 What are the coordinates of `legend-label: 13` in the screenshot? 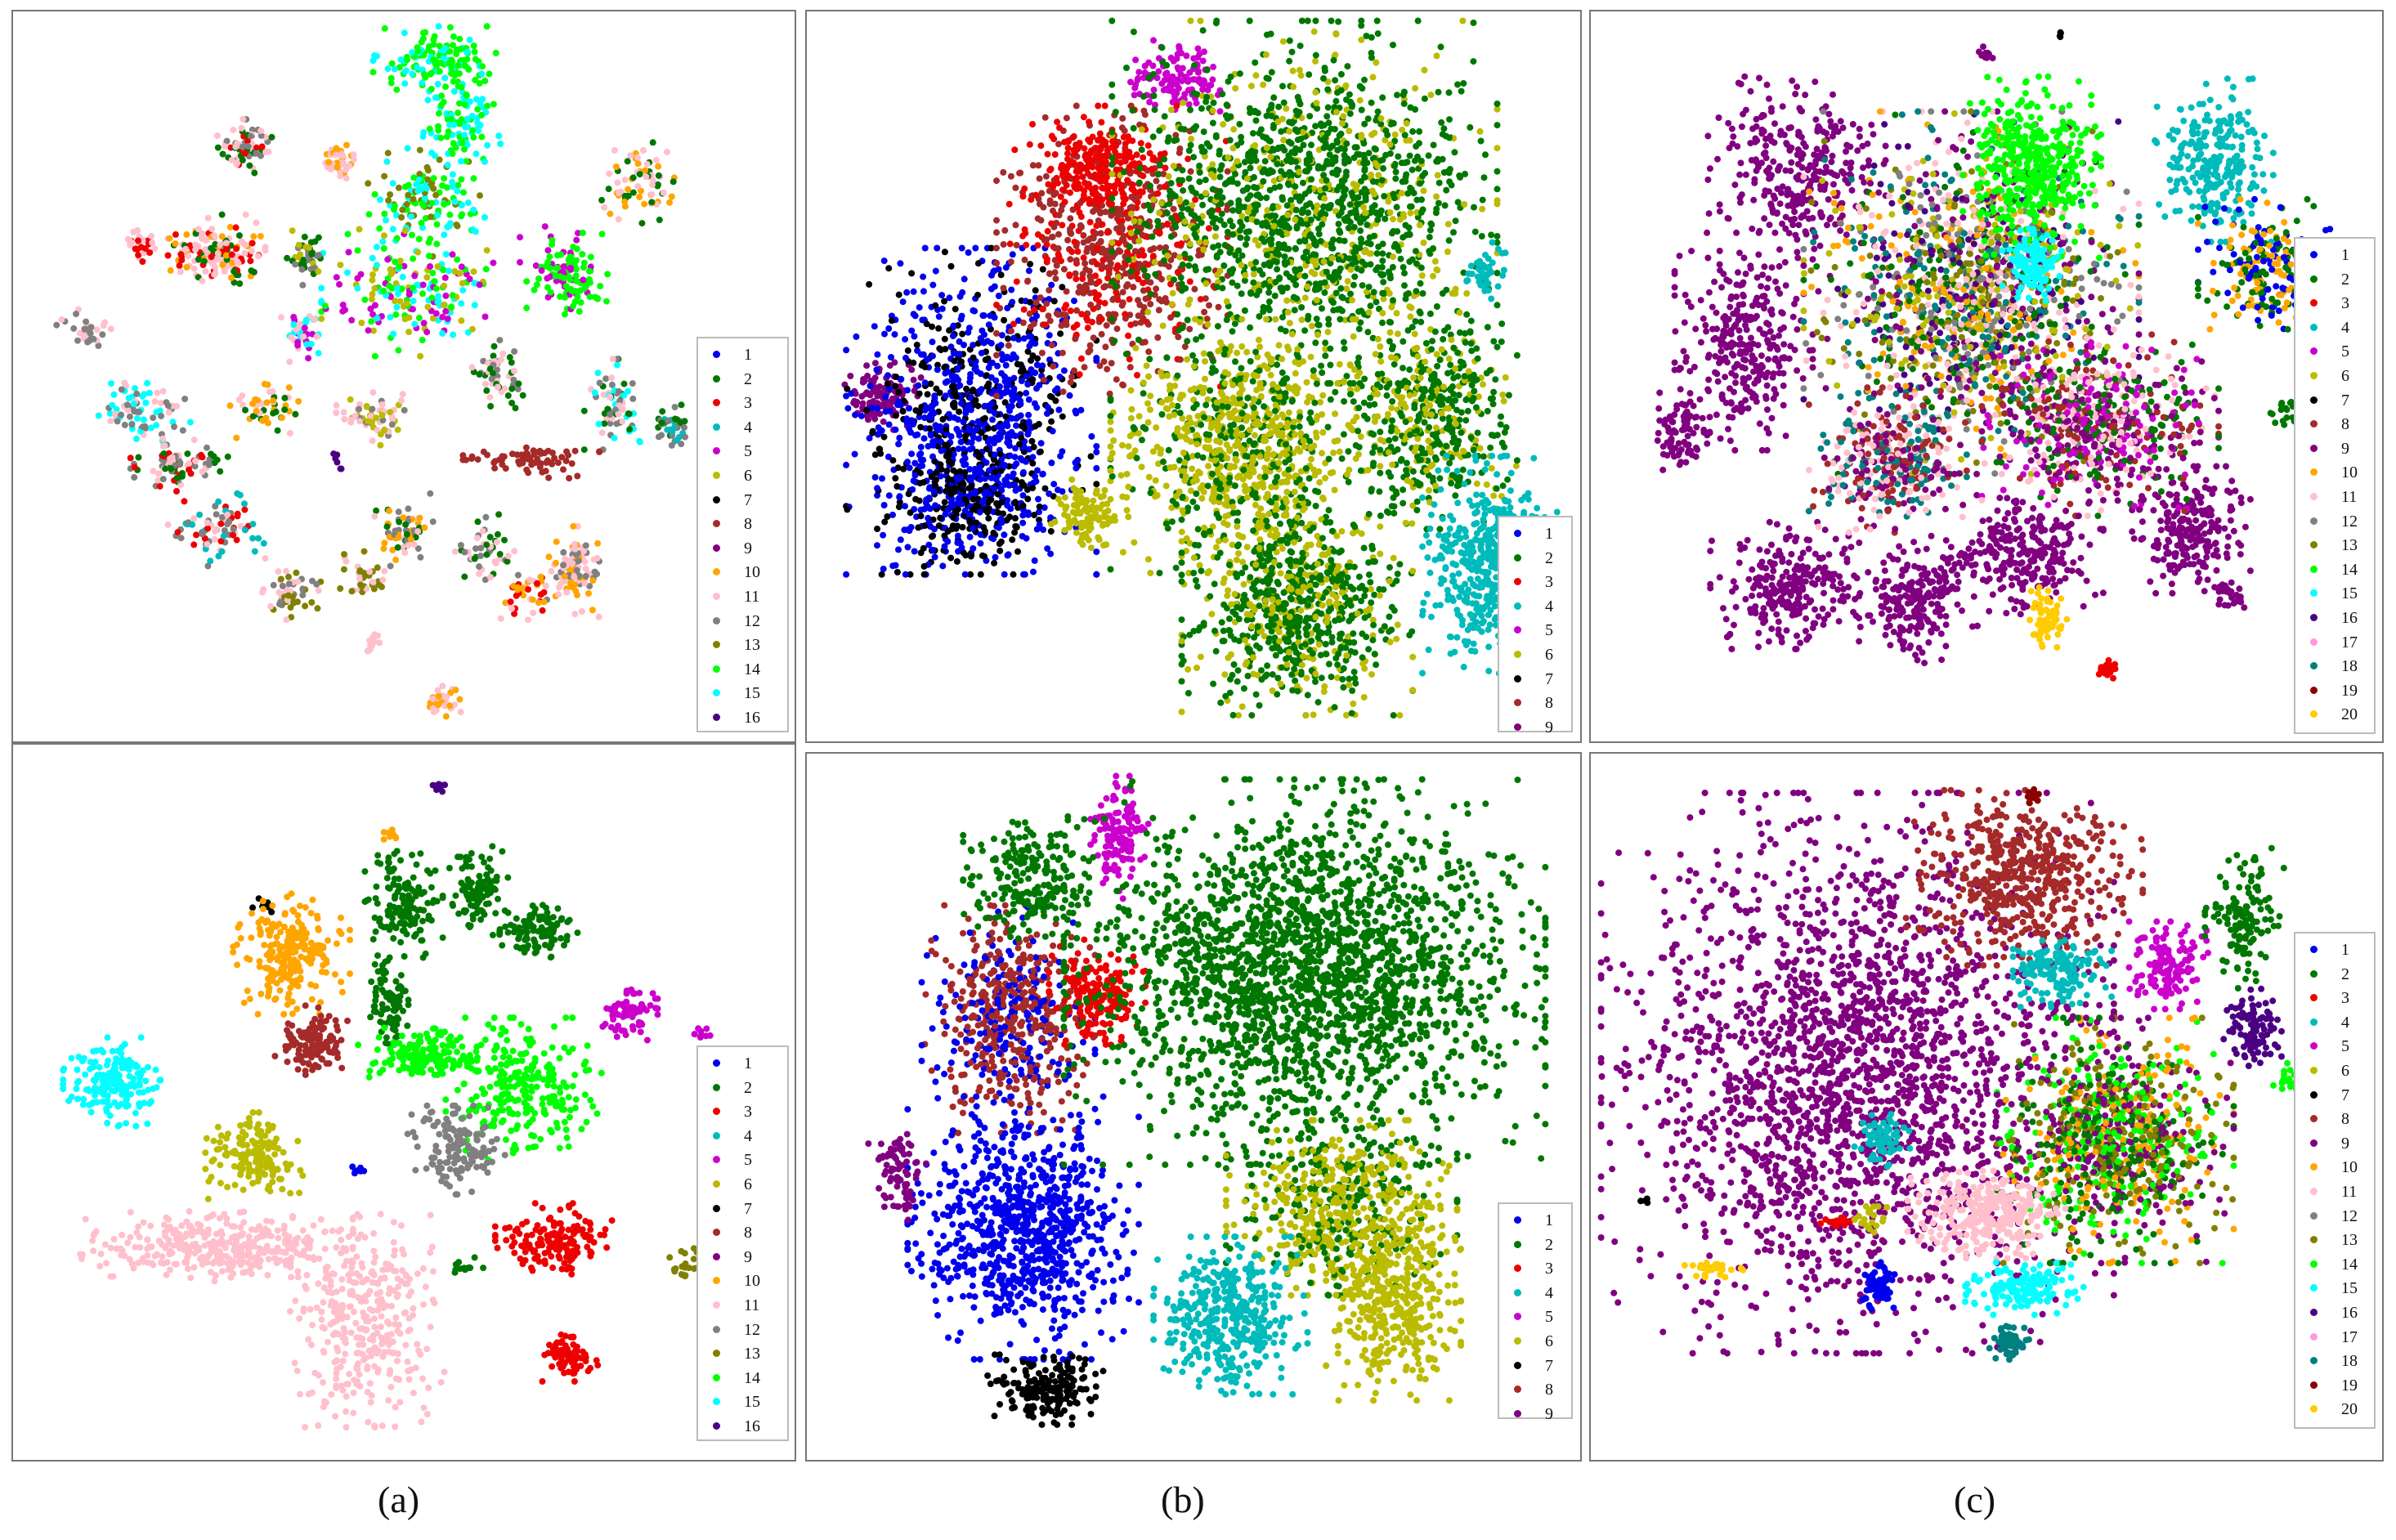 It's located at (752, 645).